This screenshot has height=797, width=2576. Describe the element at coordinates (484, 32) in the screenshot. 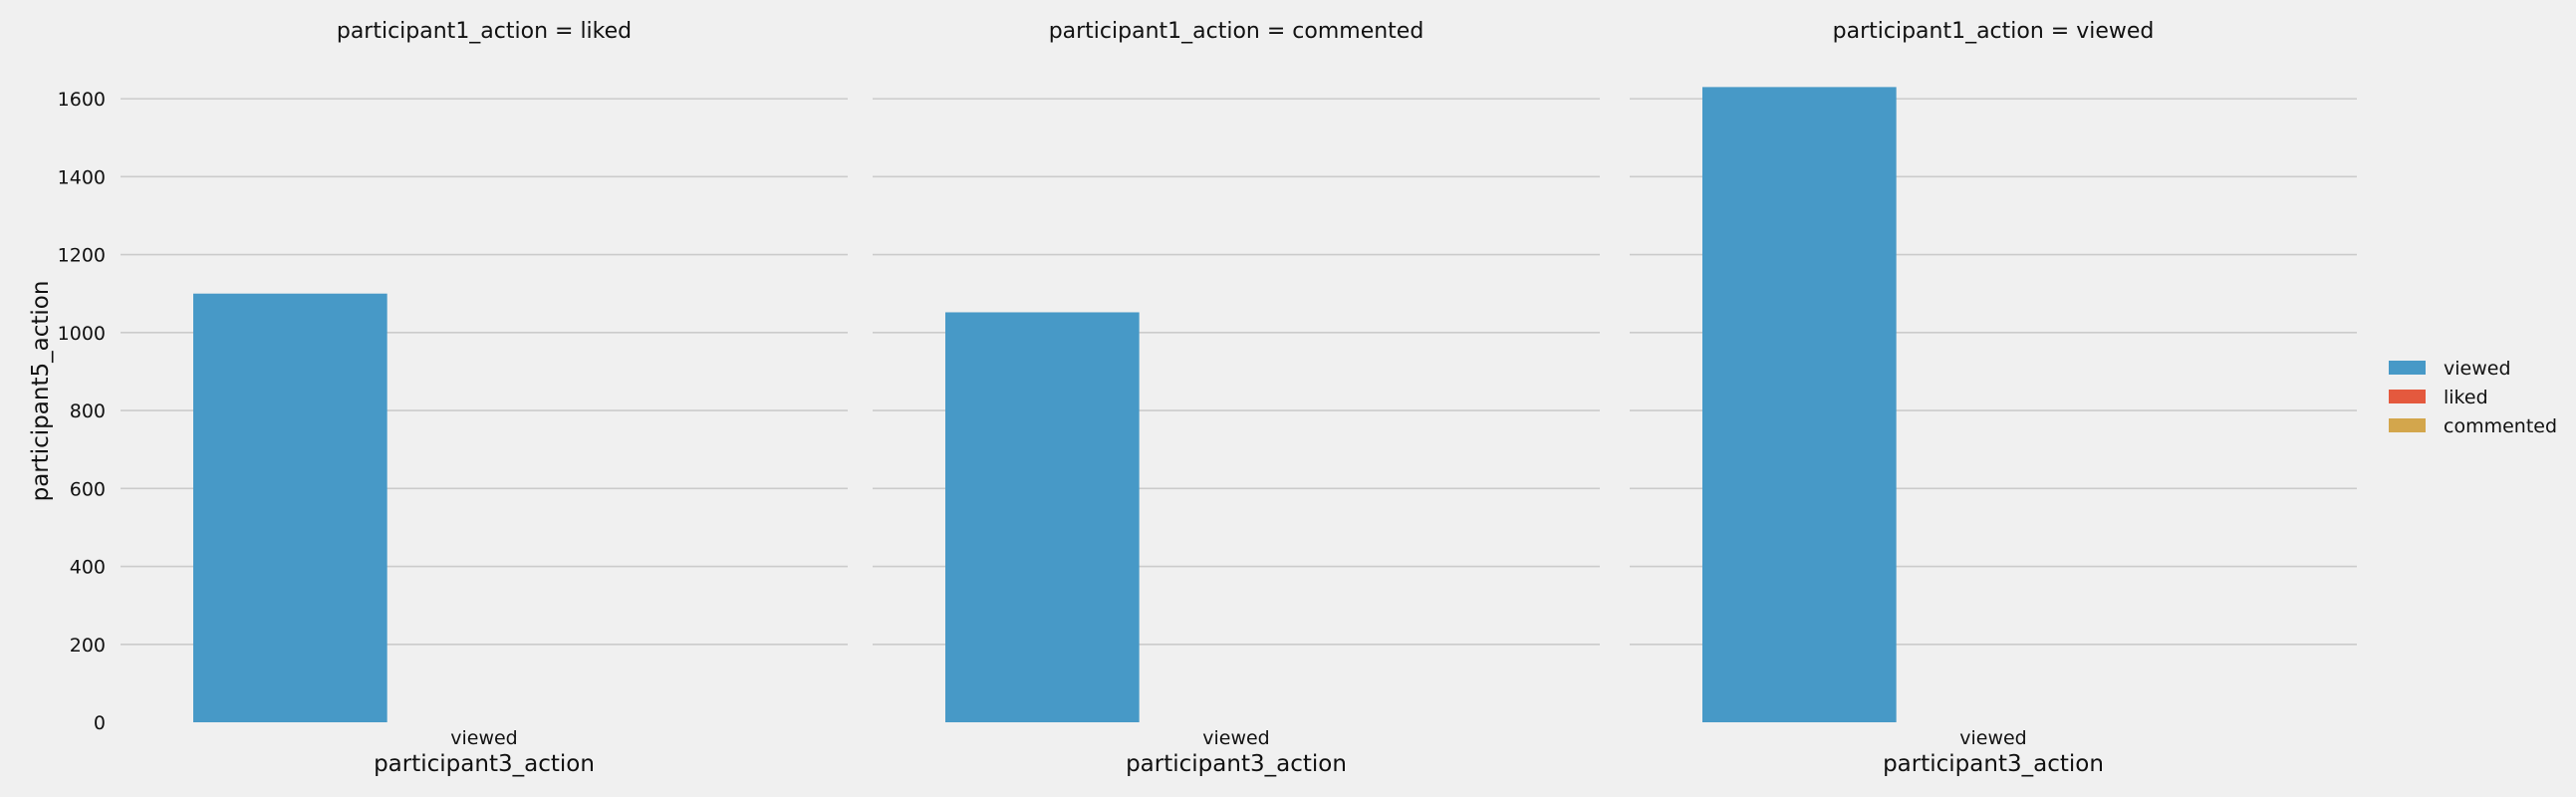

I see `panel-title: participant1_action = liked` at that location.